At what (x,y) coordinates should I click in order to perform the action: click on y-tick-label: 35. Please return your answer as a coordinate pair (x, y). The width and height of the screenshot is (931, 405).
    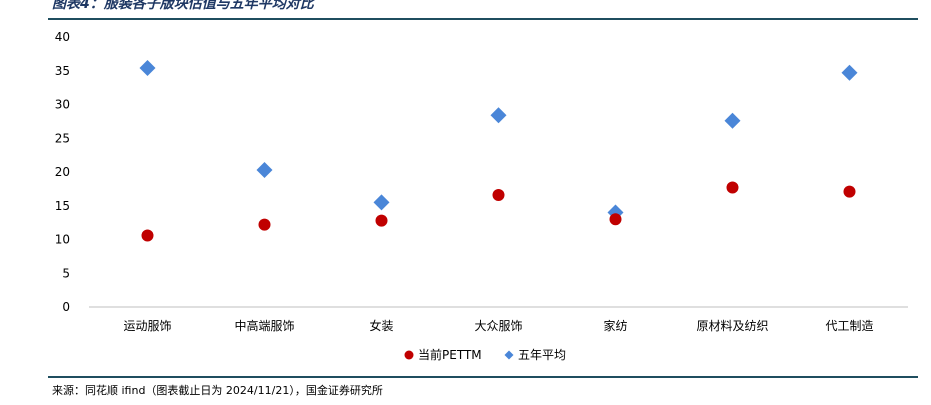
    Looking at the image, I should click on (62, 71).